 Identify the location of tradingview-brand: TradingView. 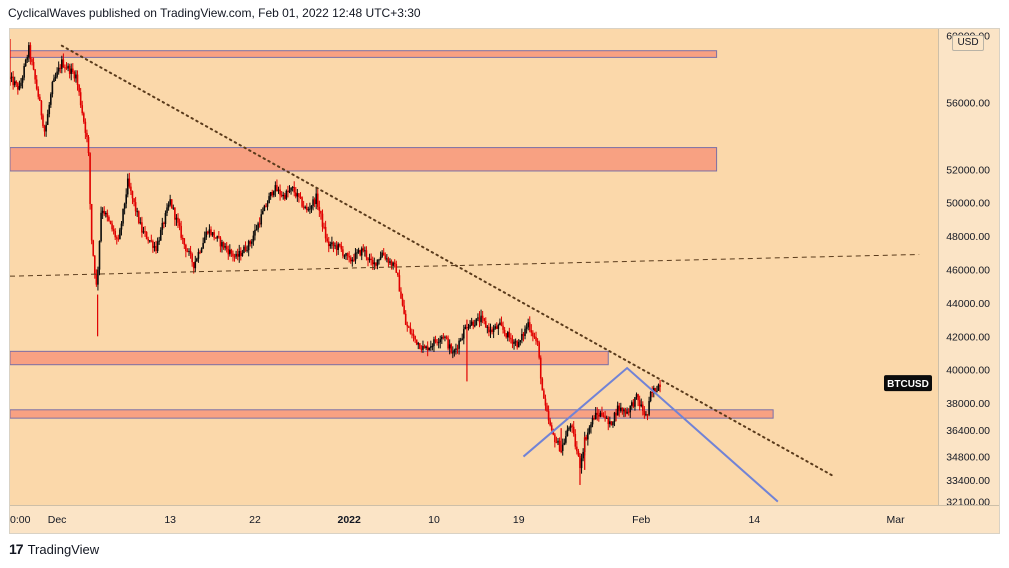
(63, 549).